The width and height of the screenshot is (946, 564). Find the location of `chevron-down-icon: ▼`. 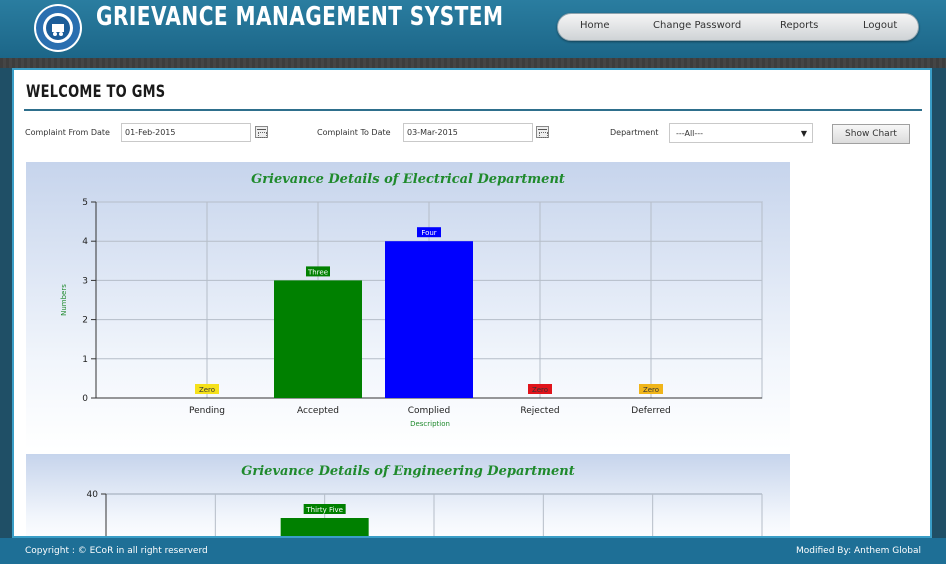

chevron-down-icon: ▼ is located at coordinates (803, 133).